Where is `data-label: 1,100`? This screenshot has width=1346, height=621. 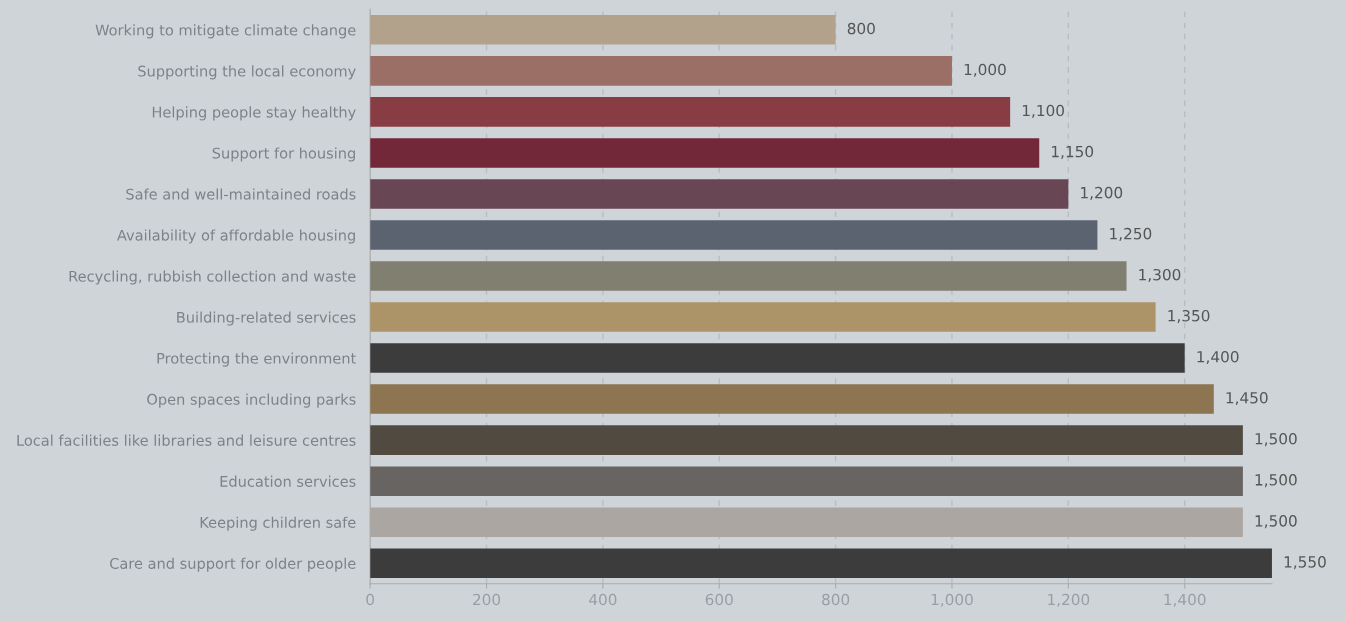 data-label: 1,100 is located at coordinates (1043, 111).